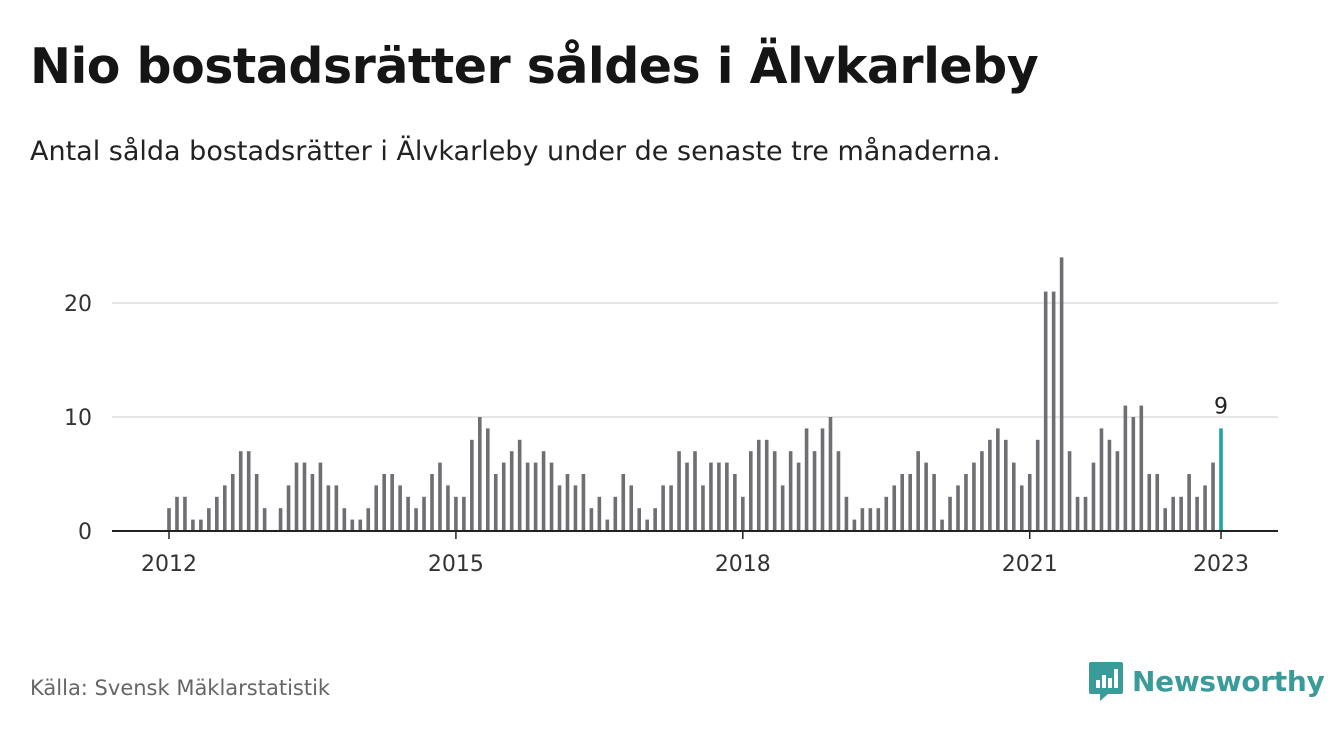 This screenshot has width=1340, height=734. Describe the element at coordinates (1221, 479) in the screenshot. I see `bar-highlighted` at that location.